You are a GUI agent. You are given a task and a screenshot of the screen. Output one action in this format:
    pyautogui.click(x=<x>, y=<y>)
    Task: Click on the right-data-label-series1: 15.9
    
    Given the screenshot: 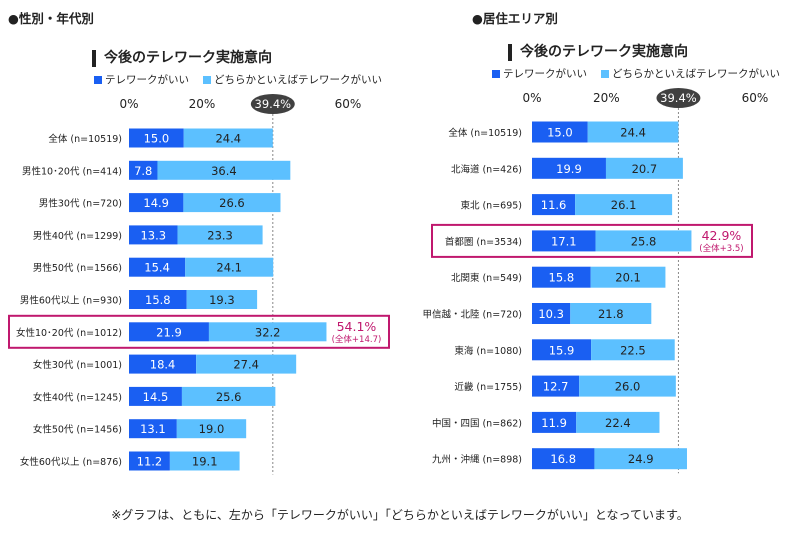 What is the action you would take?
    pyautogui.click(x=562, y=350)
    